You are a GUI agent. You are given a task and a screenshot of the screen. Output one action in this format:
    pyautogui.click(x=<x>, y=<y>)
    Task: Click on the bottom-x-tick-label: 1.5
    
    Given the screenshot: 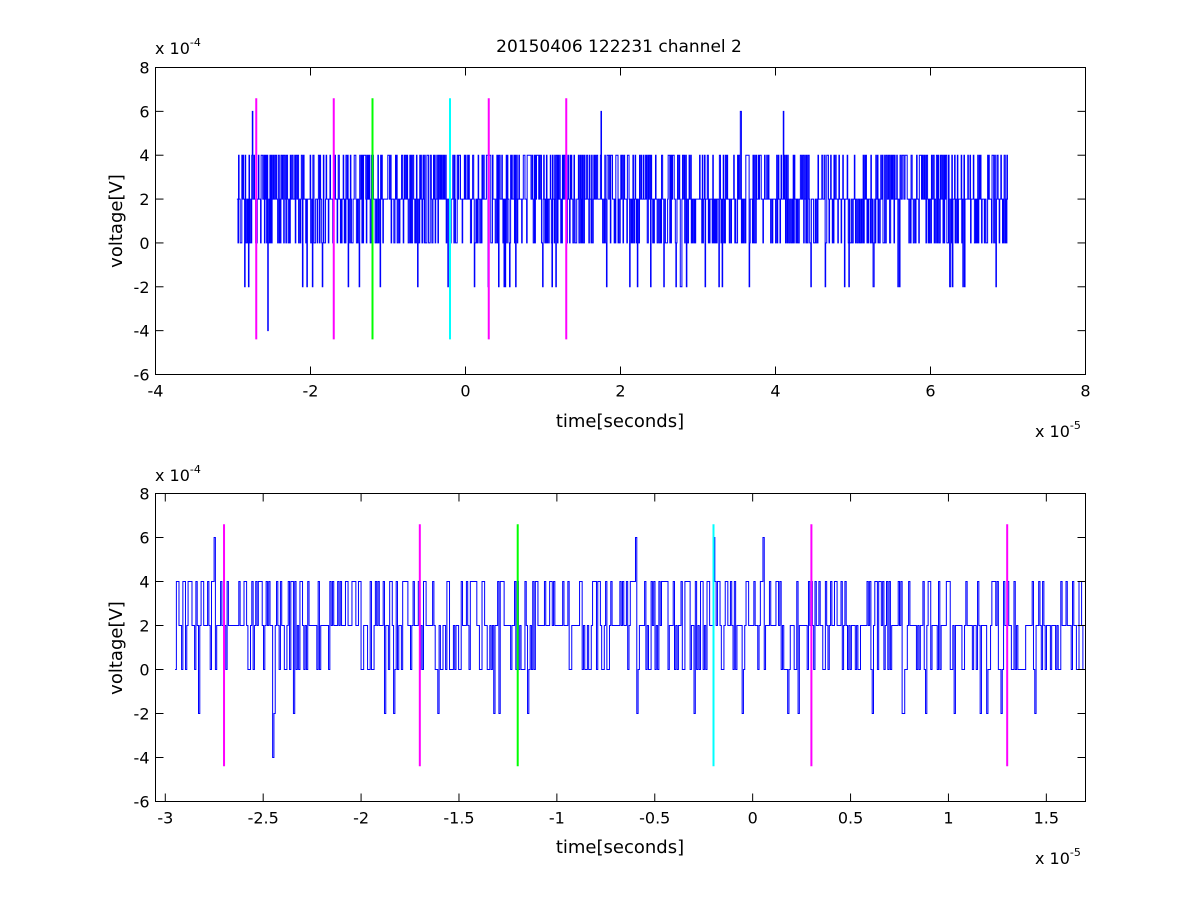 What is the action you would take?
    pyautogui.click(x=1046, y=818)
    